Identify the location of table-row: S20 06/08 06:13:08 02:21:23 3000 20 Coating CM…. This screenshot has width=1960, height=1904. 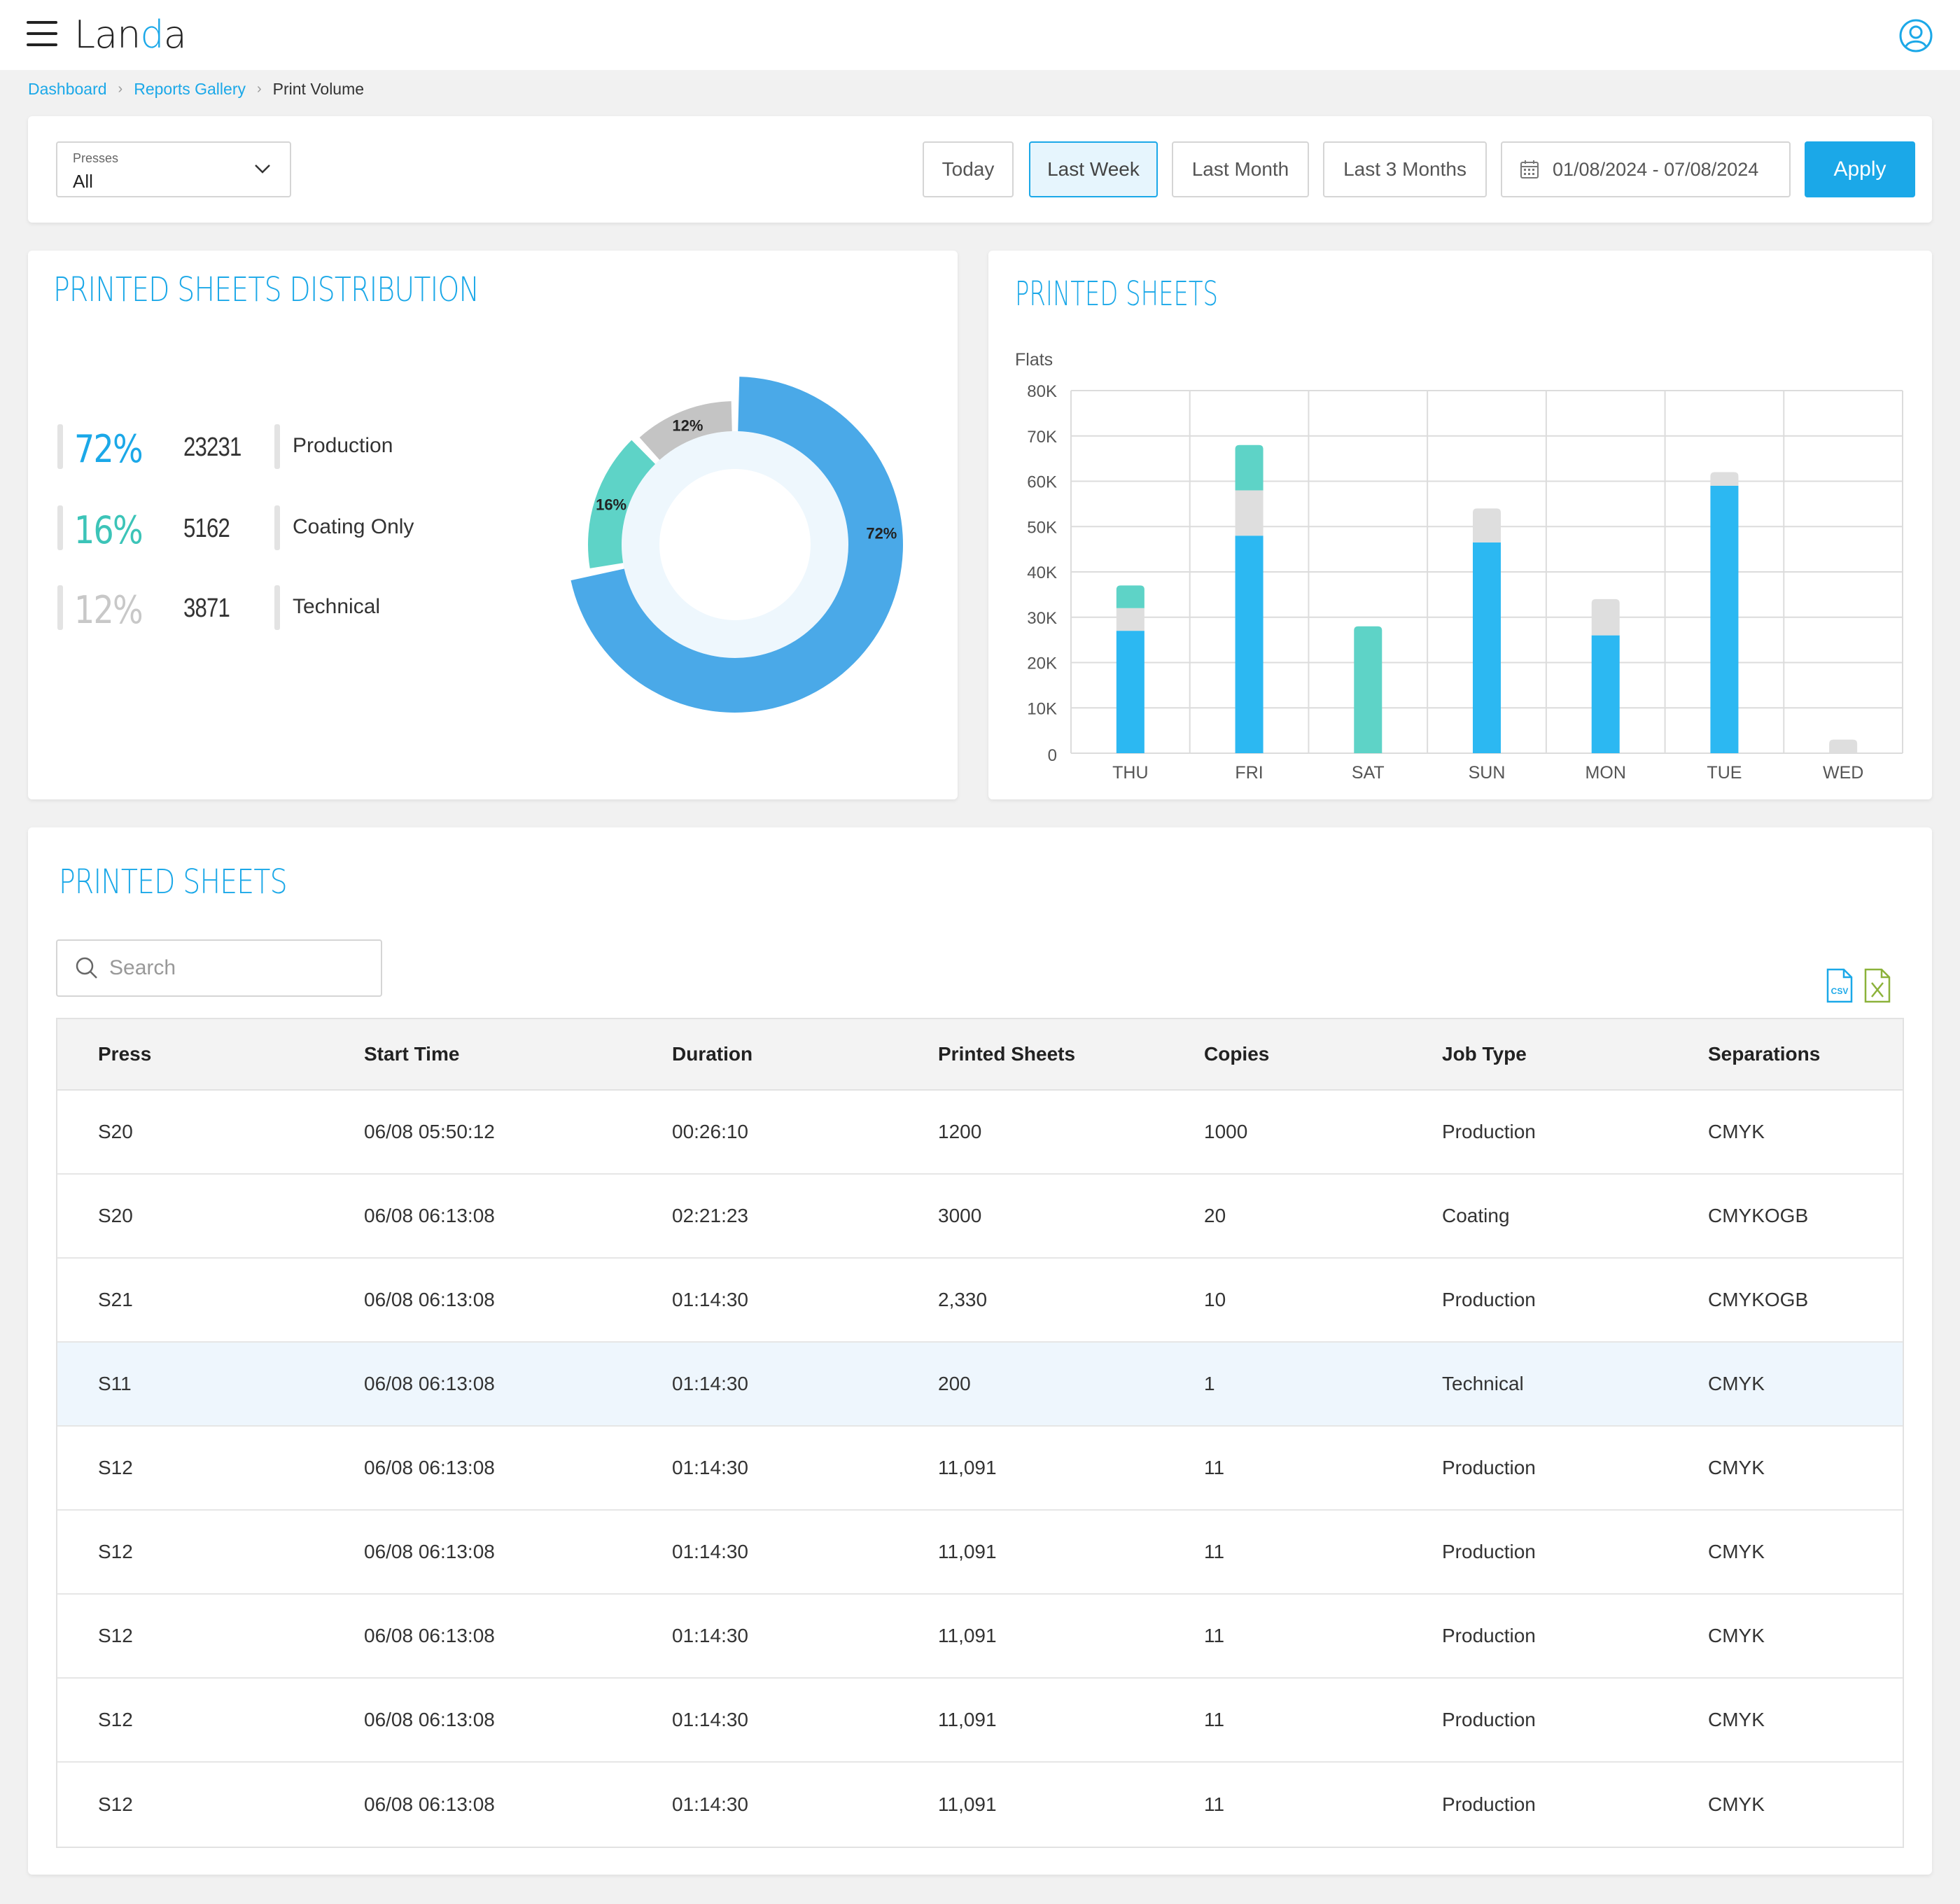
(980, 1217).